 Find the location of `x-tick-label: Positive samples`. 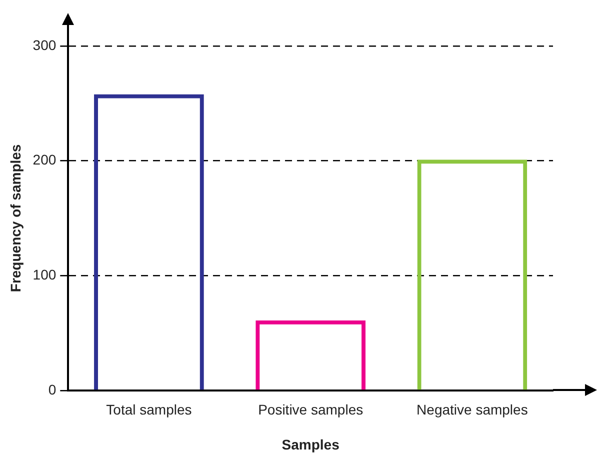

x-tick-label: Positive samples is located at coordinates (311, 410).